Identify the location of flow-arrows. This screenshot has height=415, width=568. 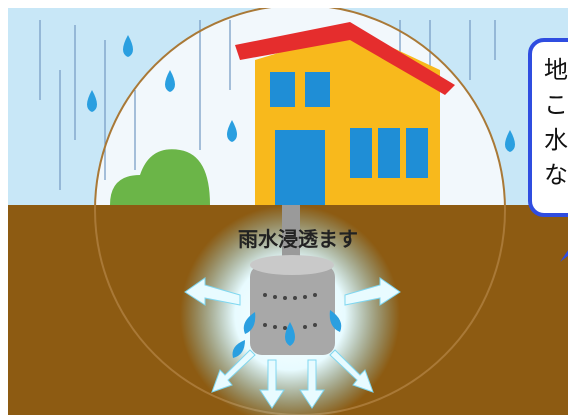
(292, 343).